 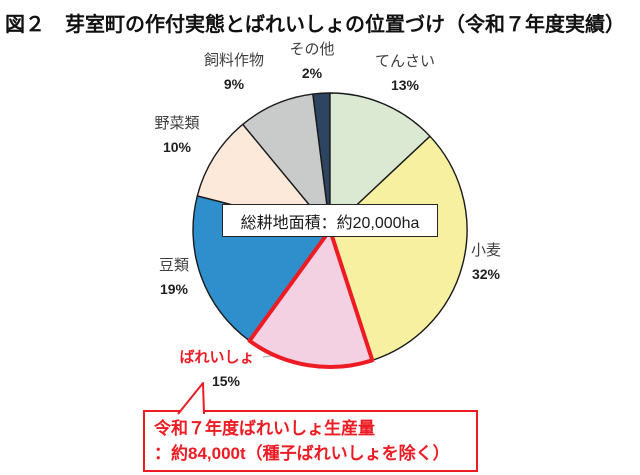 What do you see at coordinates (486, 250) in the screenshot?
I see `slice-name: 小麦` at bounding box center [486, 250].